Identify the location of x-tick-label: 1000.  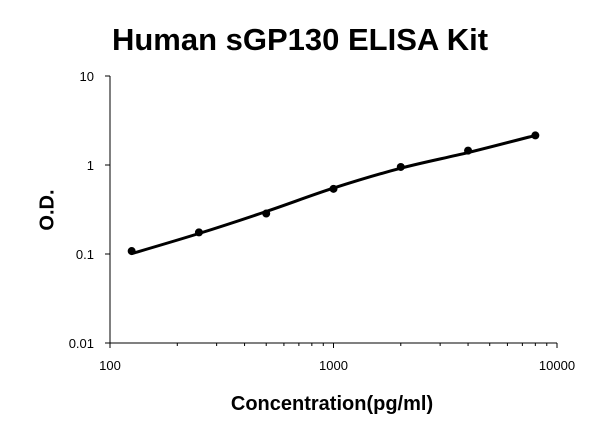
(333, 365).